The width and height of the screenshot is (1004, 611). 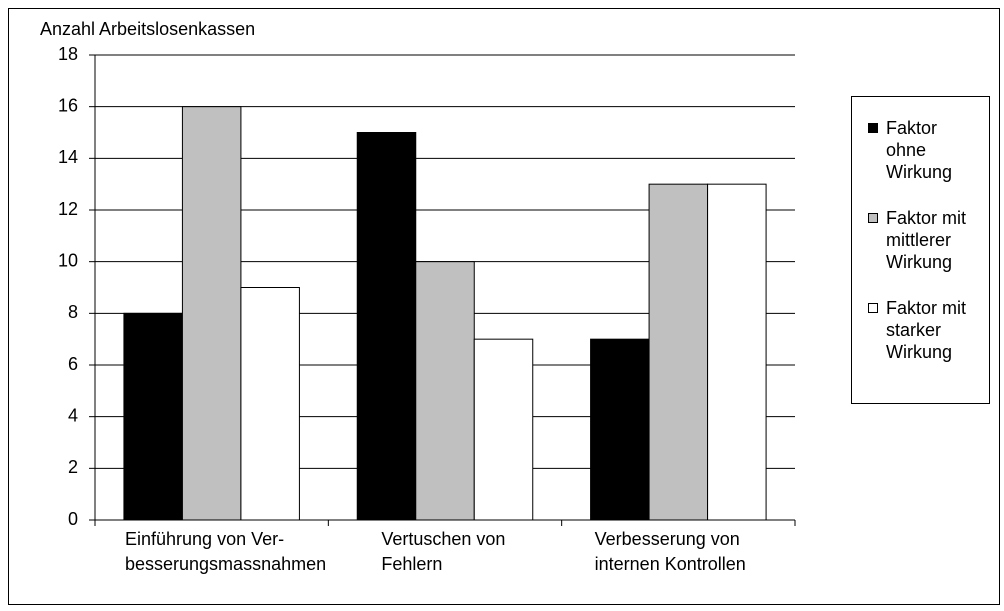 I want to click on y-tick-label: 16, so click(x=68, y=105).